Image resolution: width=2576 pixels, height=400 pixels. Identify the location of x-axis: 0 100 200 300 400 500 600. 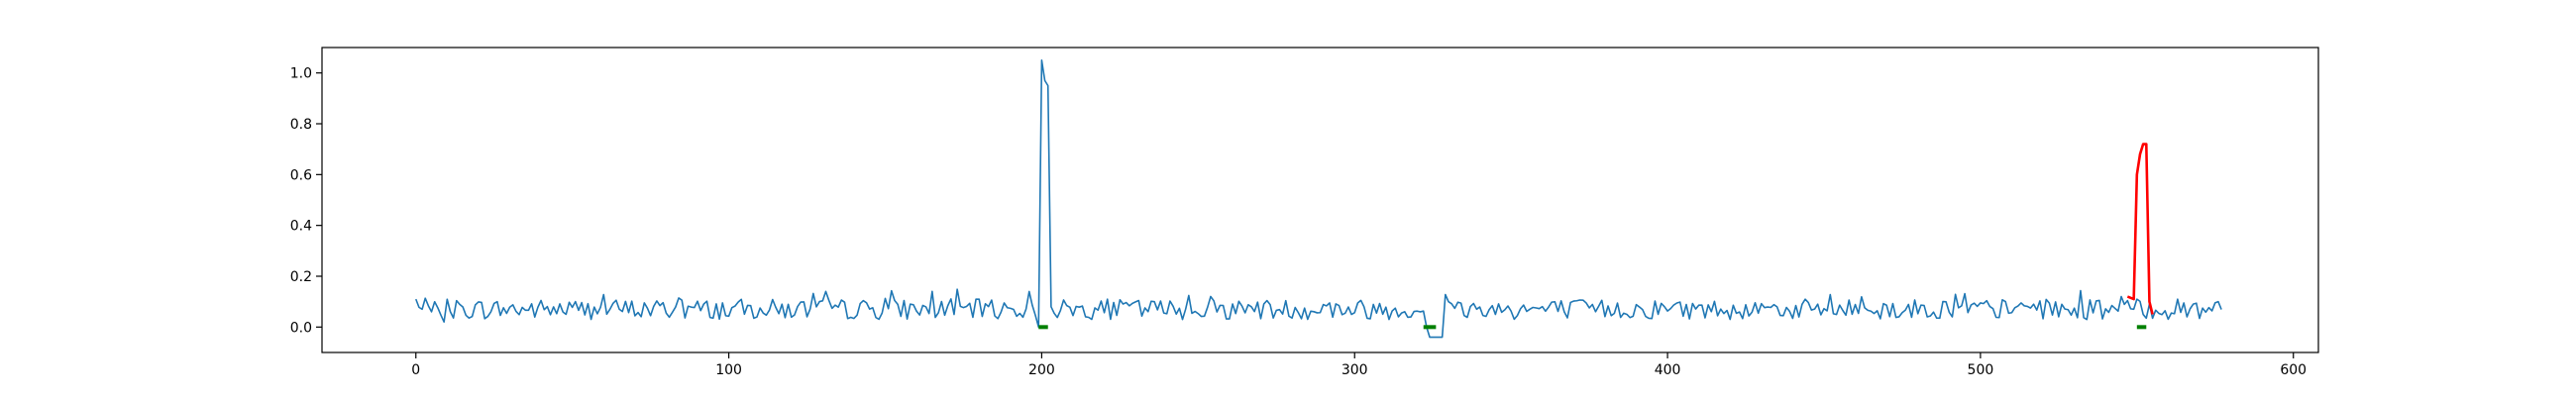
(1359, 365).